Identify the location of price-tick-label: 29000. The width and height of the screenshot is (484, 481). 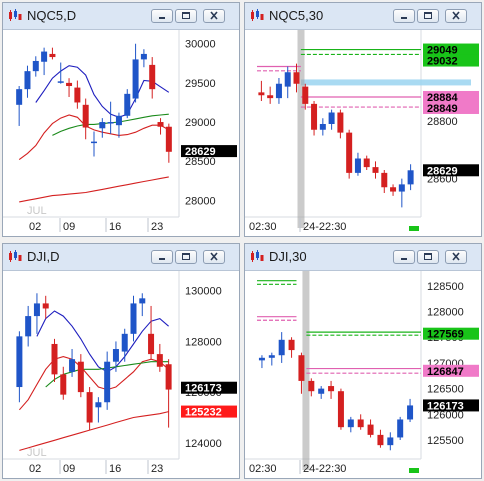
(200, 123).